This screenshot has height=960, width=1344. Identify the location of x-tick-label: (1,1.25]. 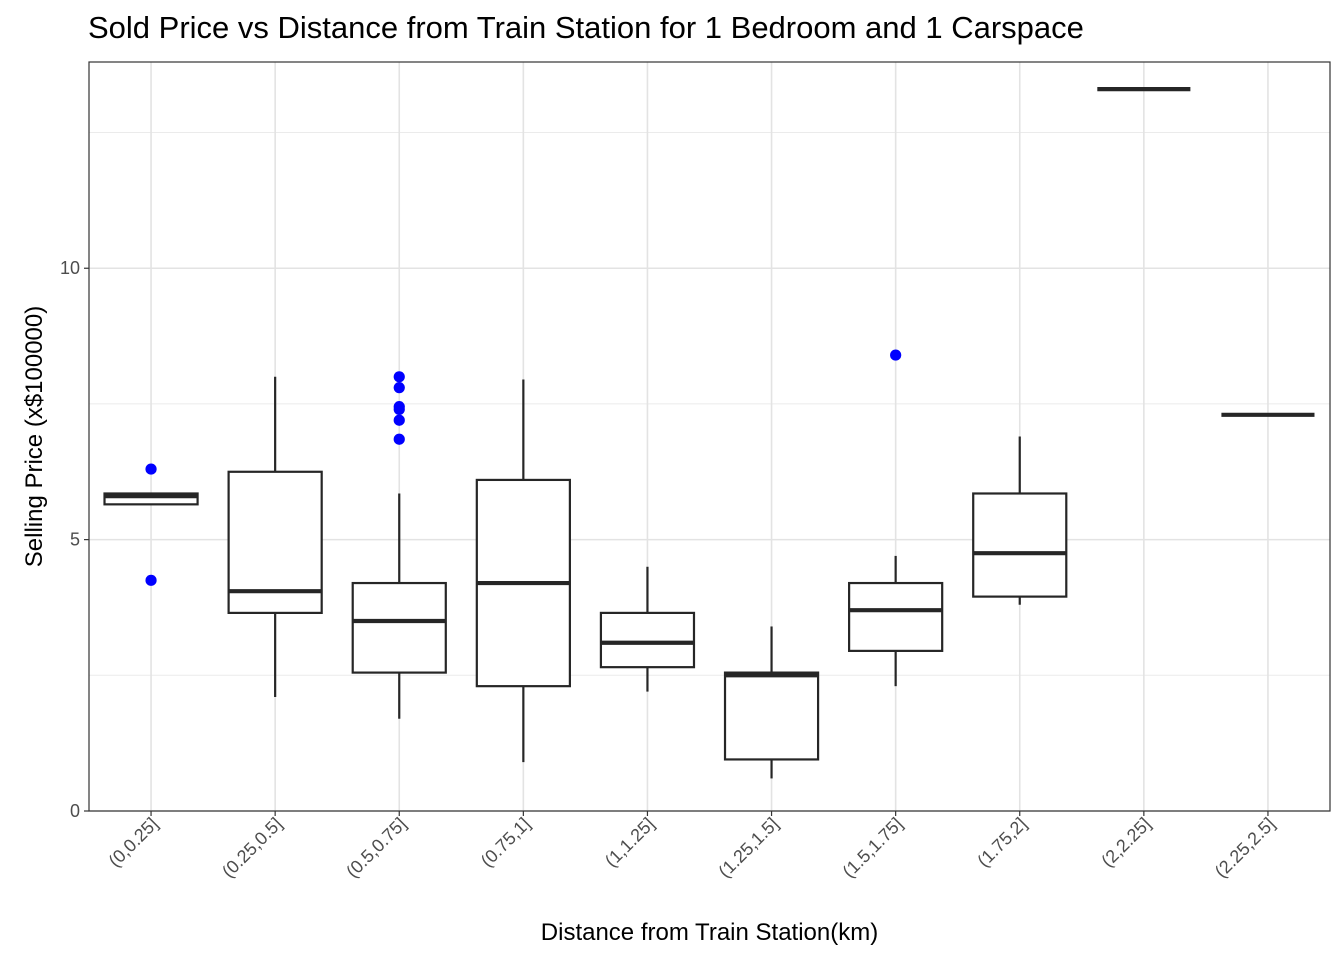
(629, 842).